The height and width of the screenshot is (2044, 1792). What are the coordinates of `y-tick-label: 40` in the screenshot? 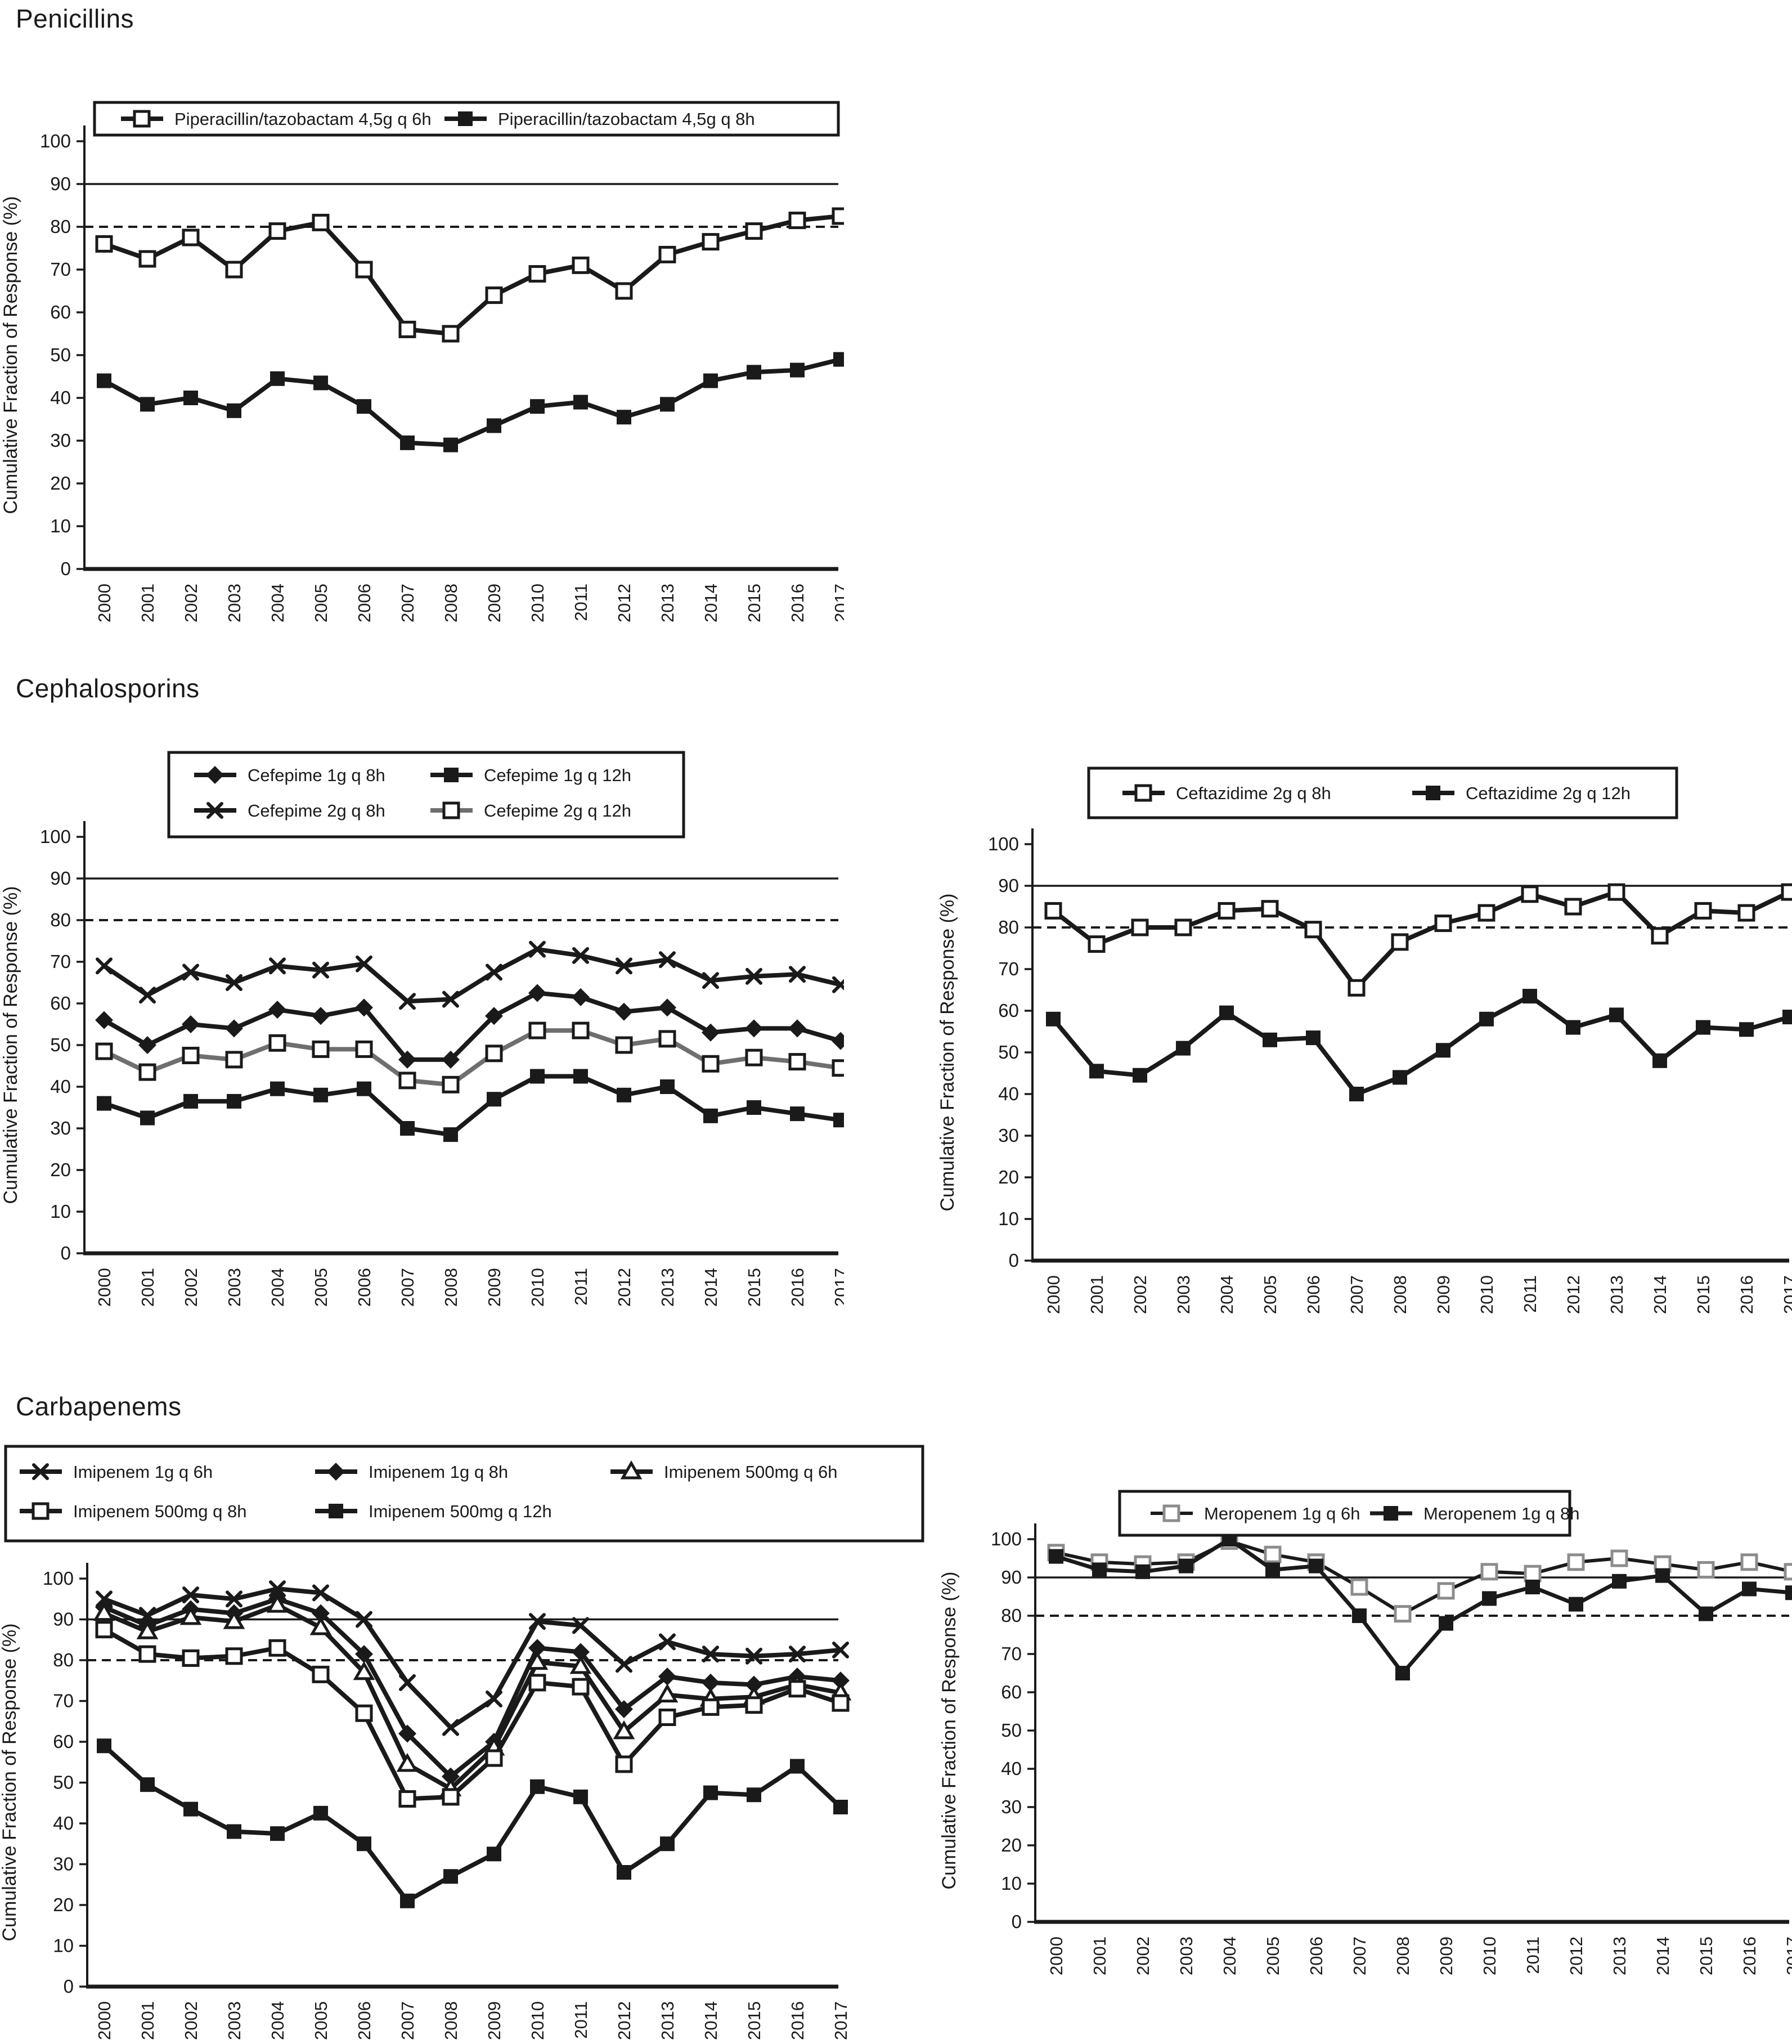 It's located at (1011, 1768).